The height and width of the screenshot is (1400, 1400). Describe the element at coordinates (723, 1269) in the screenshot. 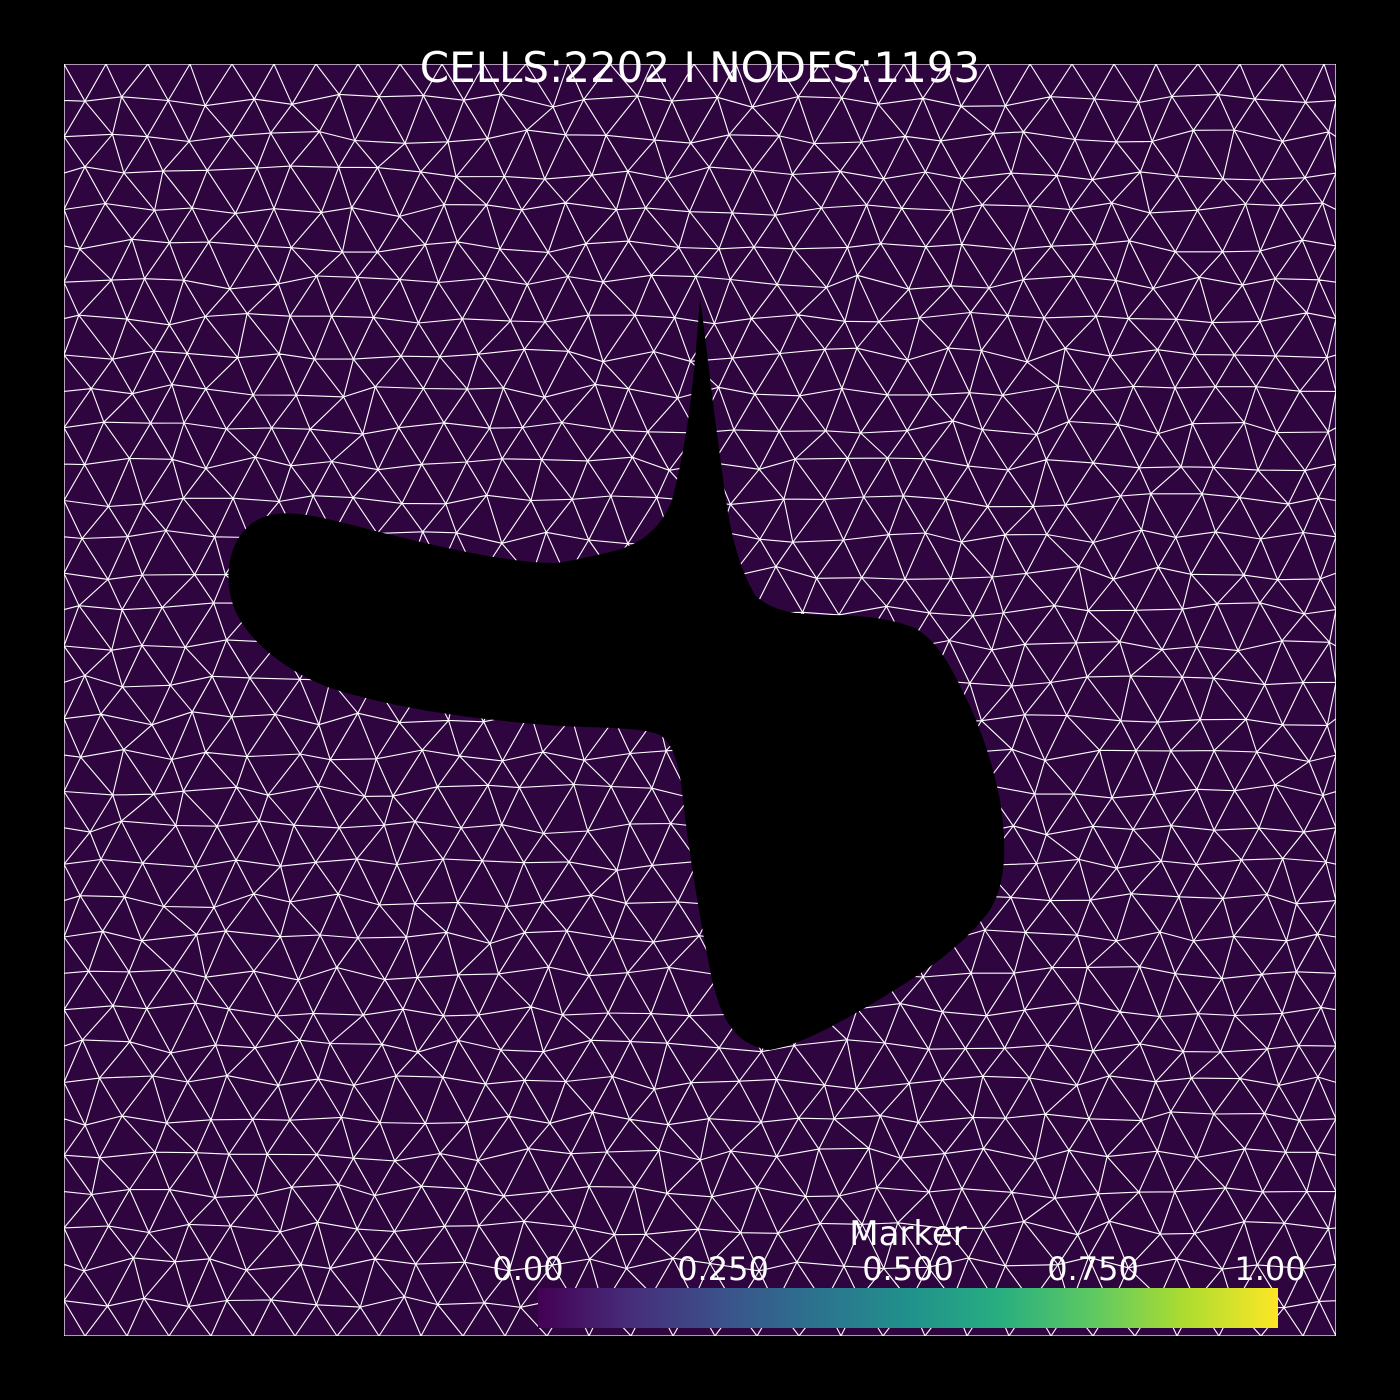

I see `colorbar-tick-label: 0.250` at that location.